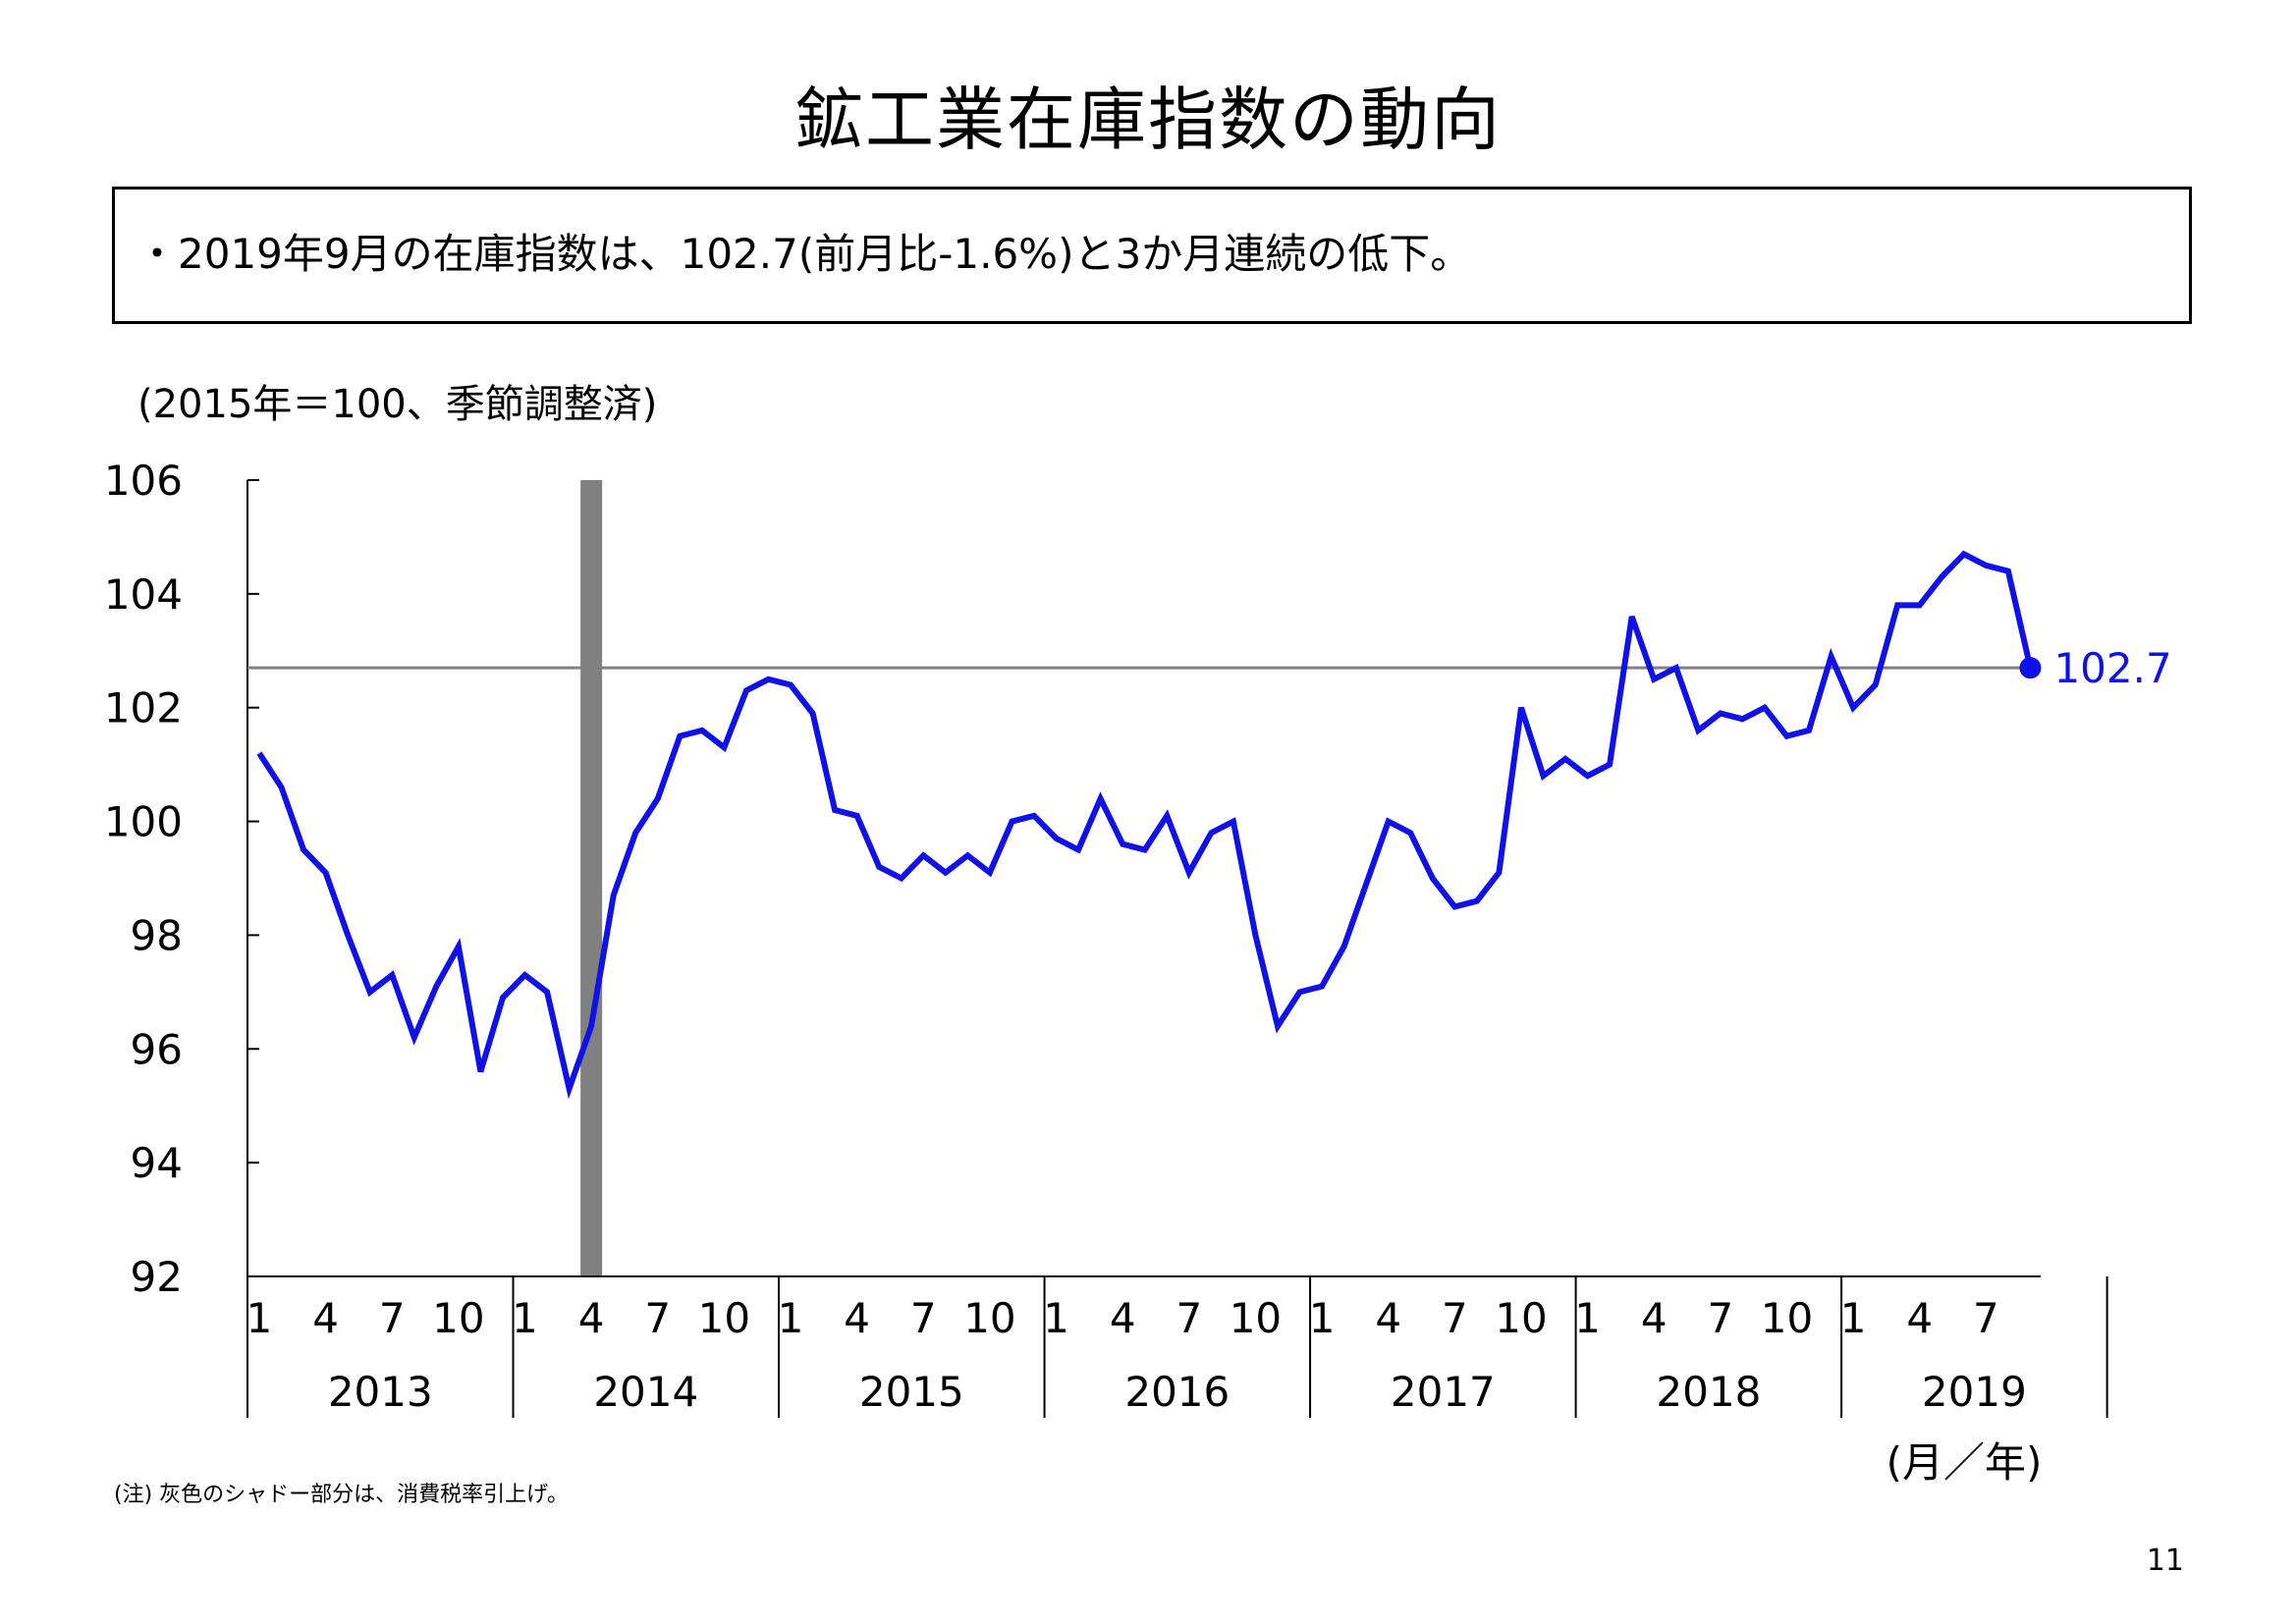  Describe the element at coordinates (397, 404) in the screenshot. I see `unit-note: (2015年＝100、季節調整済)` at that location.